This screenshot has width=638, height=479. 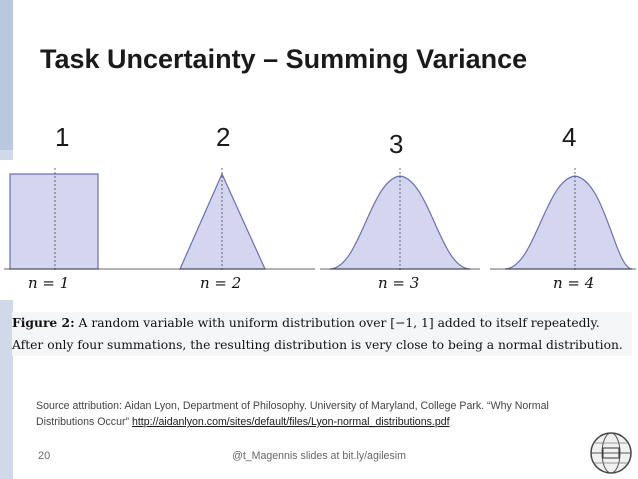 I want to click on globe-logo-icon, so click(x=611, y=453).